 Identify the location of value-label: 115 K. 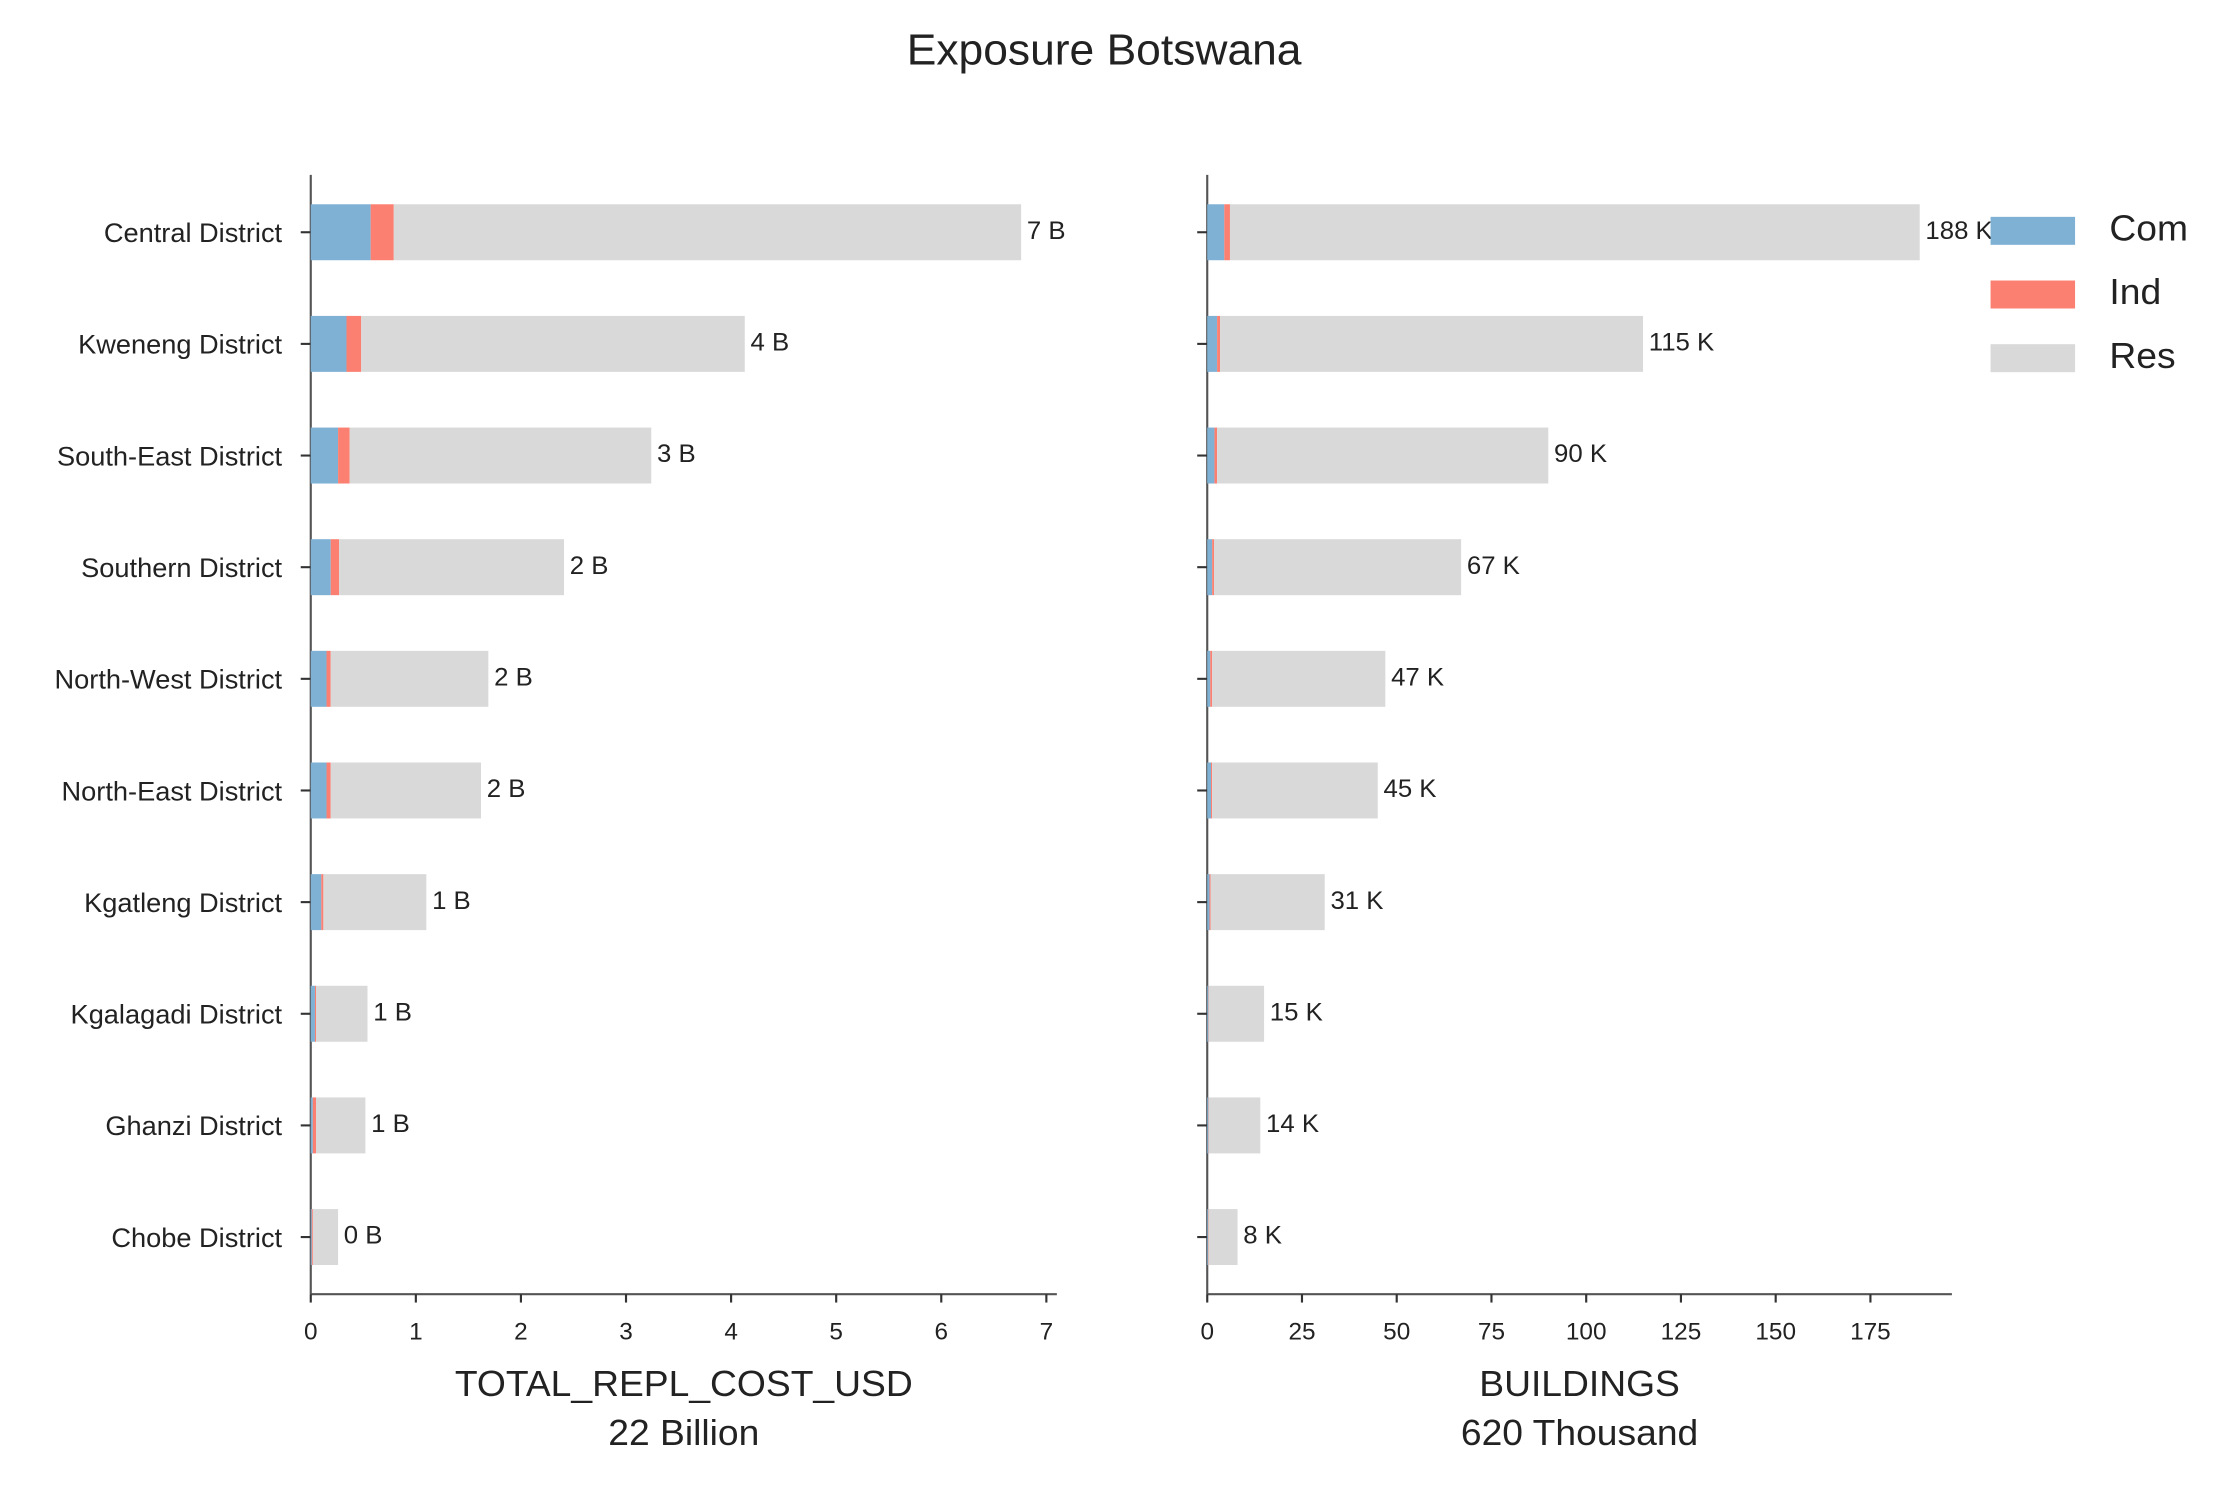
(1681, 343).